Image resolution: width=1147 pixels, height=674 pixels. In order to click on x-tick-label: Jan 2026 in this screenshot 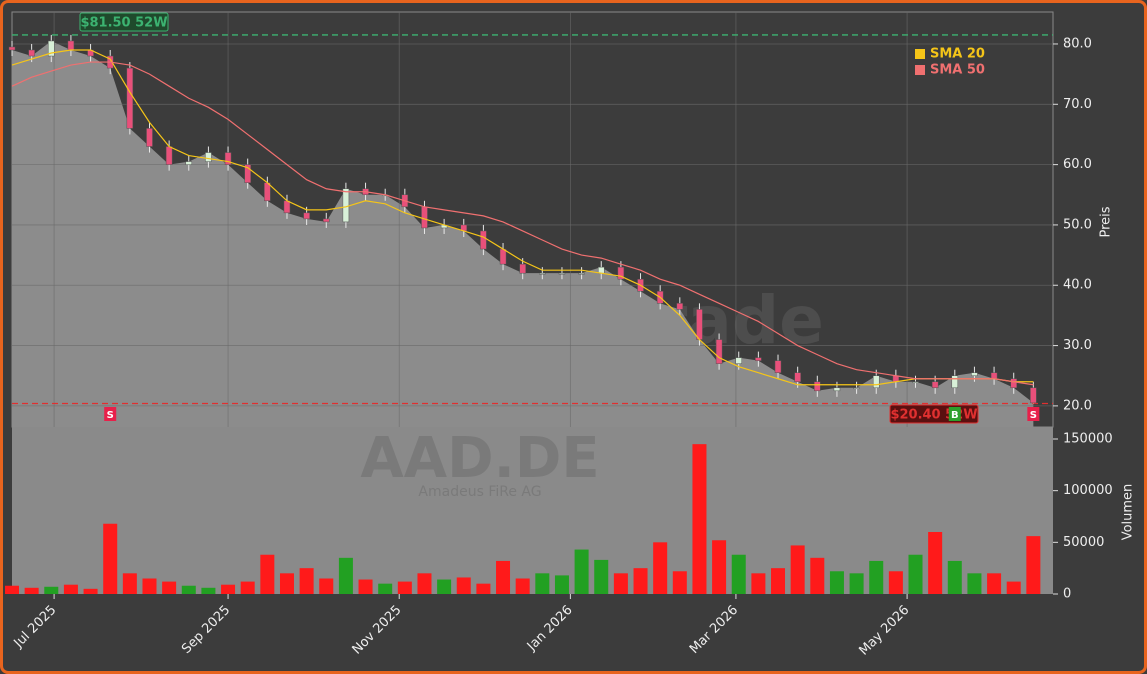, I will do `click(550, 629)`.